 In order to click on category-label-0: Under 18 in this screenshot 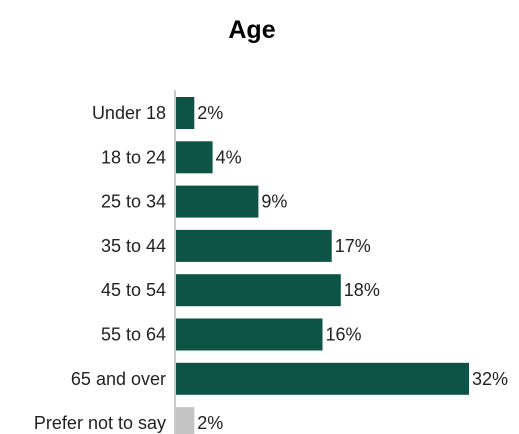, I will do `click(129, 113)`.